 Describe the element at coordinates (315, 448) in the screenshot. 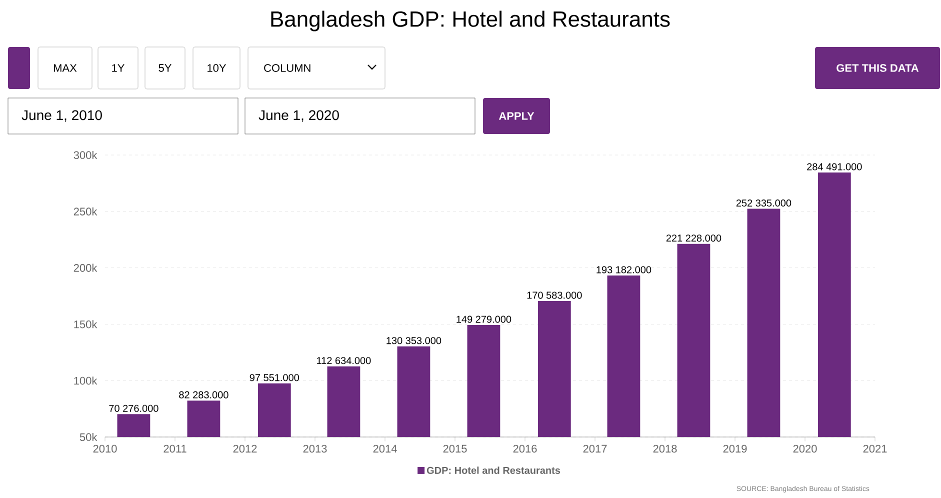

I see `x-tick-label: 2013` at that location.